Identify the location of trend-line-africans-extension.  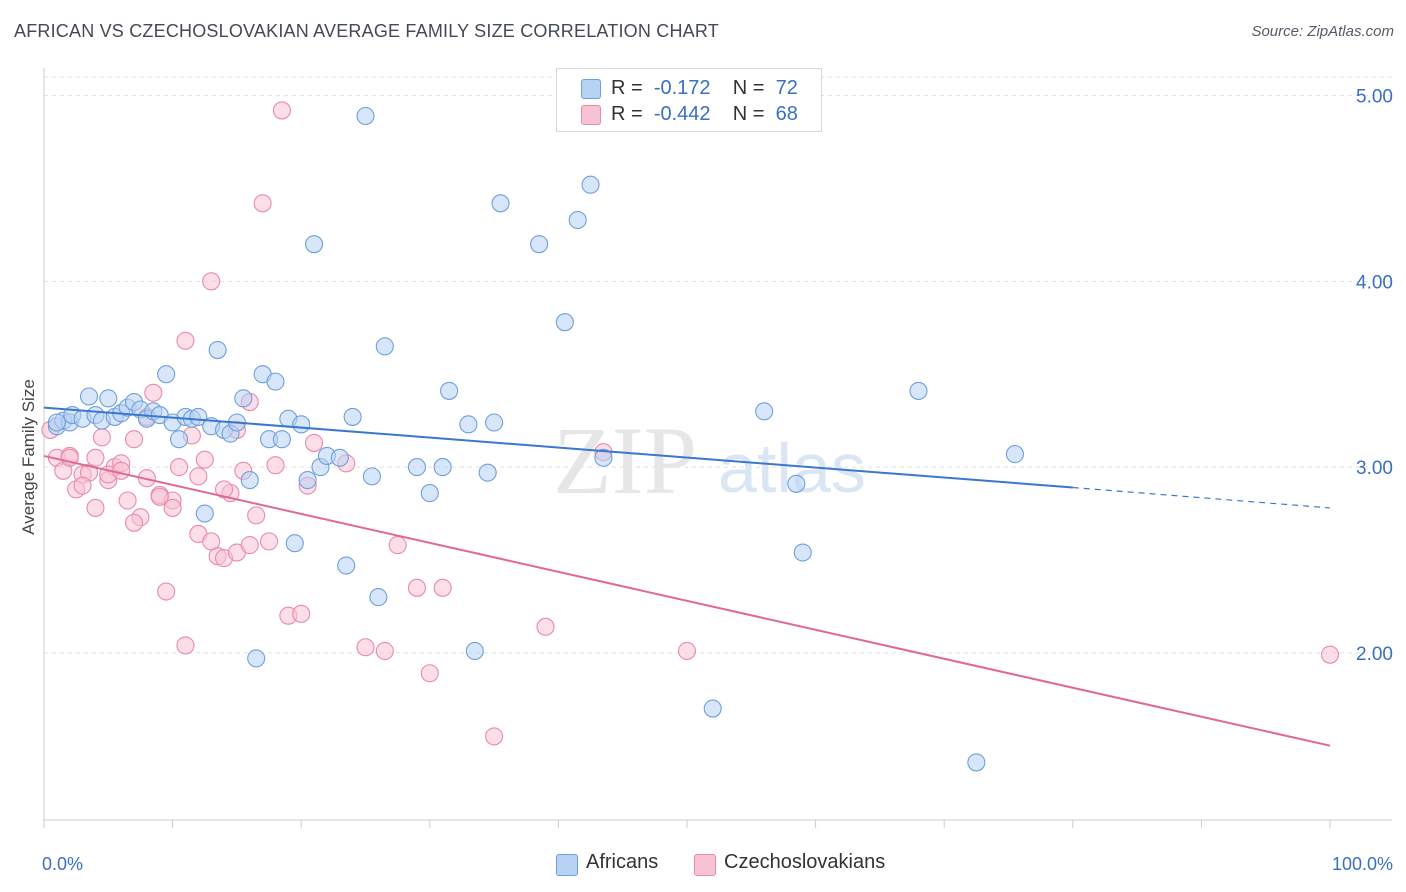
(1201, 497).